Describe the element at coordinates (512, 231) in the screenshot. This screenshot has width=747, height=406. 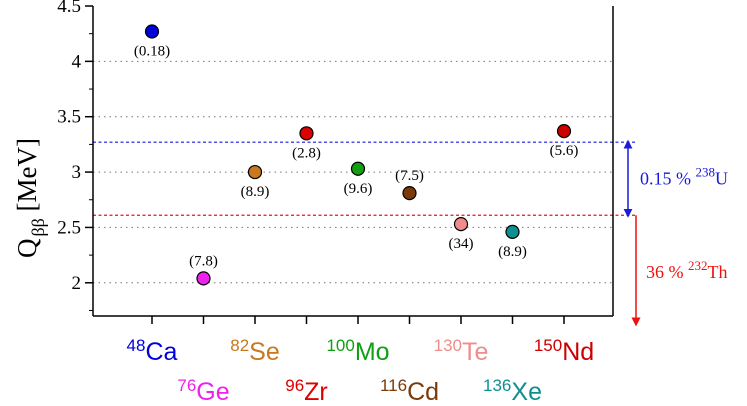
I see `data-point-xe` at that location.